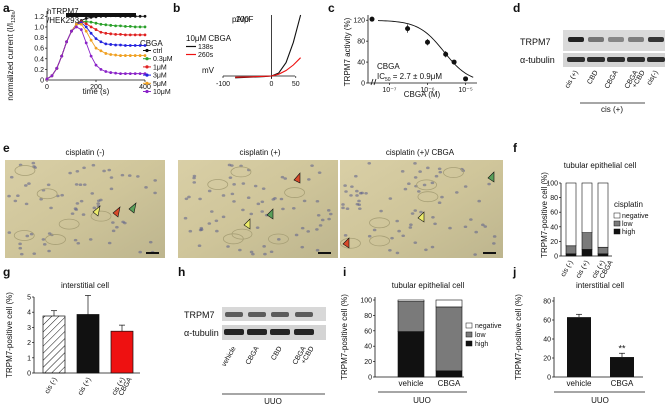 Image resolution: width=668 pixels, height=410 pixels. What do you see at coordinates (628, 204) in the screenshot?
I see `f-legend-title: cisplatin` at bounding box center [628, 204].